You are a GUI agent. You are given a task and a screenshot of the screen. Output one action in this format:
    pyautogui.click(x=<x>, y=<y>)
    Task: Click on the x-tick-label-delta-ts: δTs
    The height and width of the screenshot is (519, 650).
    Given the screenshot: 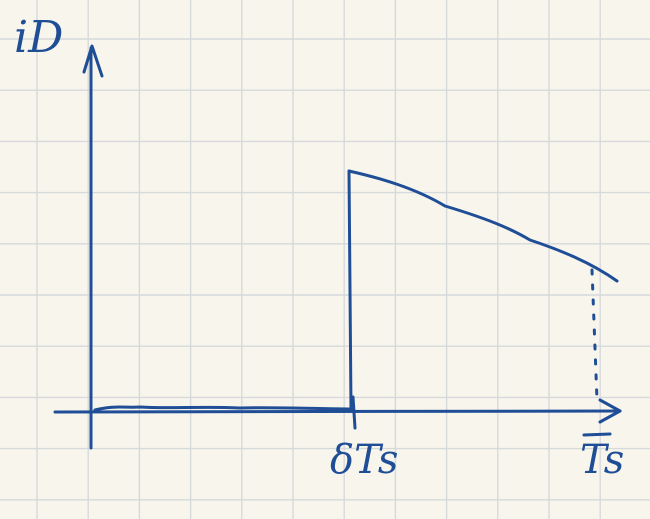 What is the action you would take?
    pyautogui.click(x=364, y=460)
    